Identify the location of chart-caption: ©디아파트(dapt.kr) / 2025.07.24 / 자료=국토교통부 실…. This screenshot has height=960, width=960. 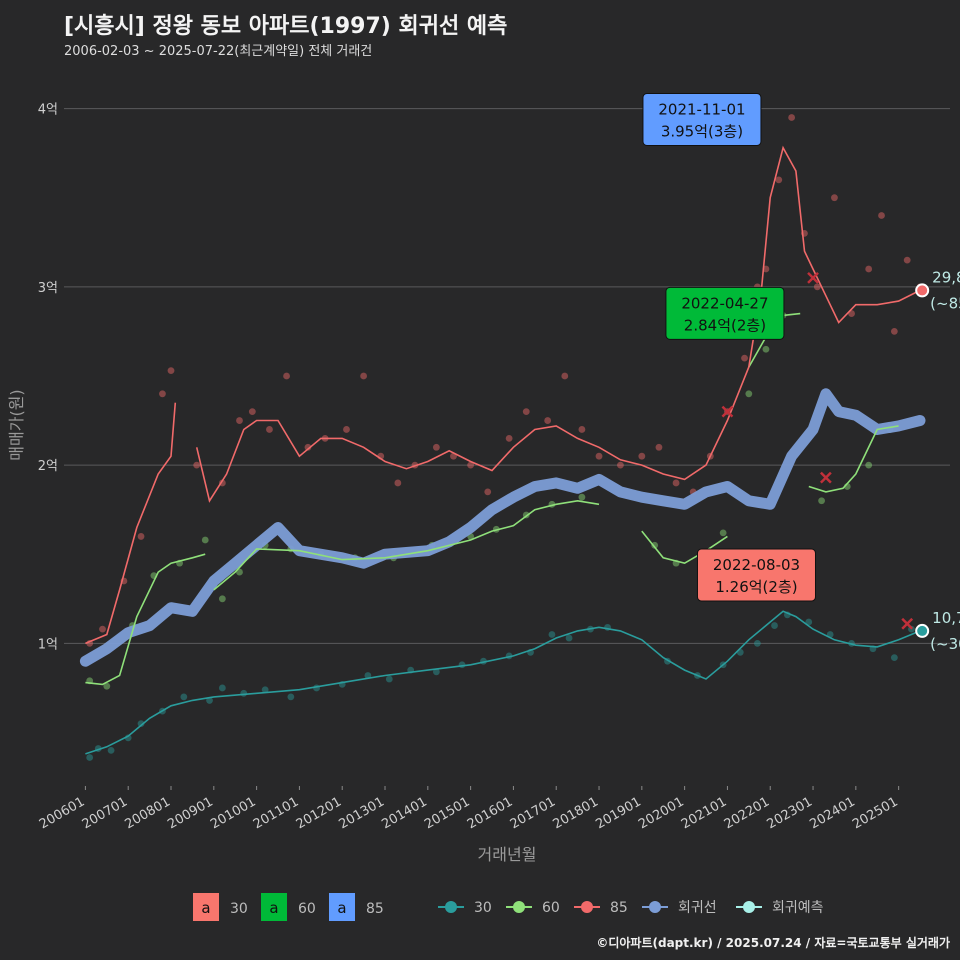
(773, 943).